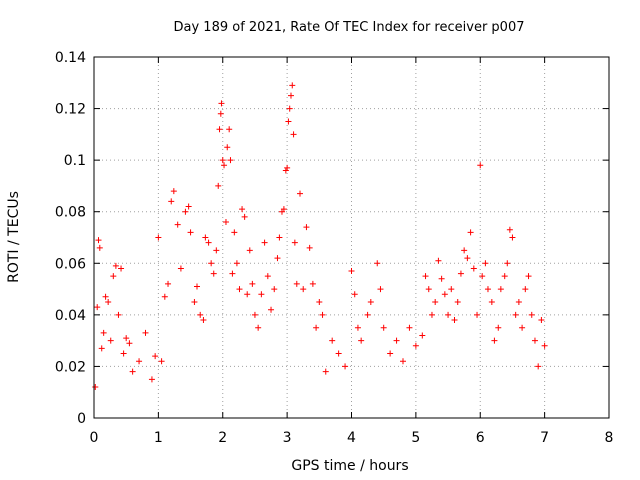 Image resolution: width=640 pixels, height=480 pixels. I want to click on x-tick-label: 4, so click(351, 438).